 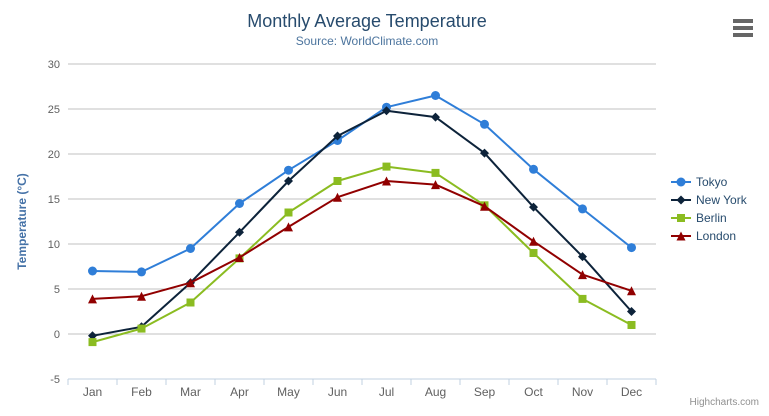 What do you see at coordinates (716, 236) in the screenshot?
I see `legend-label: London` at bounding box center [716, 236].